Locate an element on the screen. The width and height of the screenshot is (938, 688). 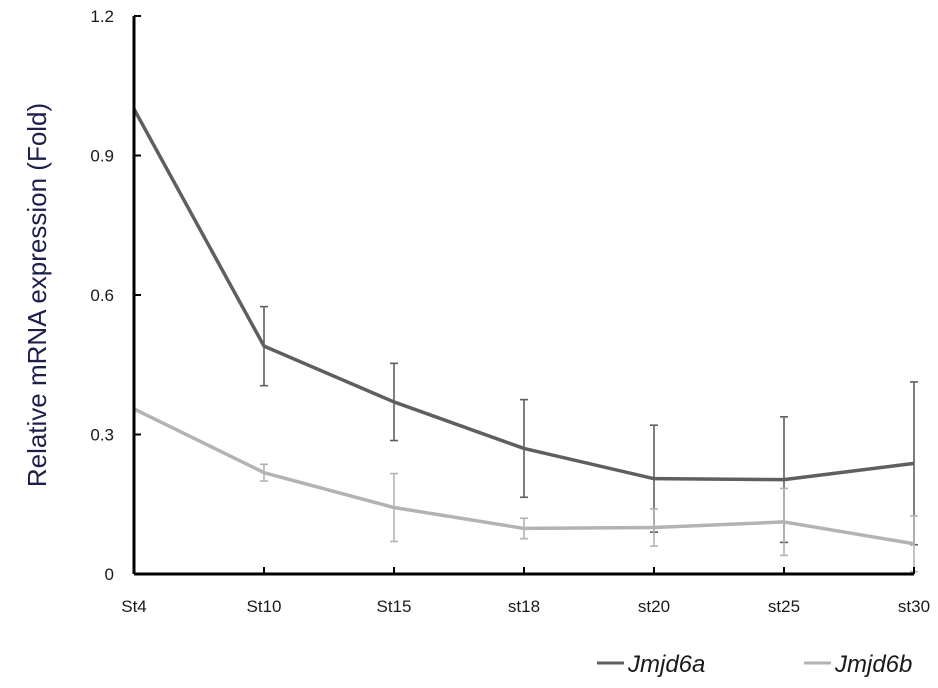
x-tick-label: st18 is located at coordinates (524, 606).